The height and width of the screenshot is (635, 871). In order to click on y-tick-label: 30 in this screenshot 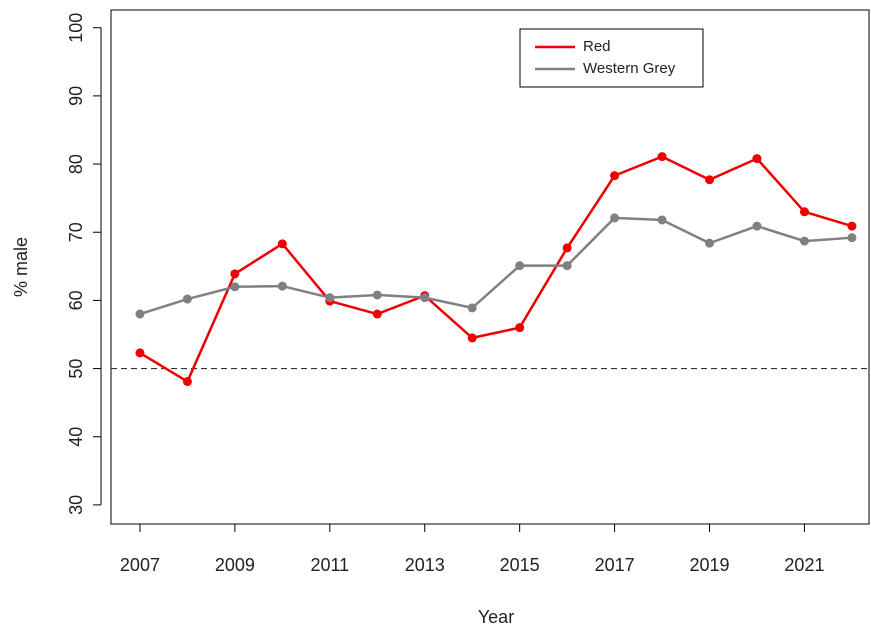, I will do `click(76, 505)`.